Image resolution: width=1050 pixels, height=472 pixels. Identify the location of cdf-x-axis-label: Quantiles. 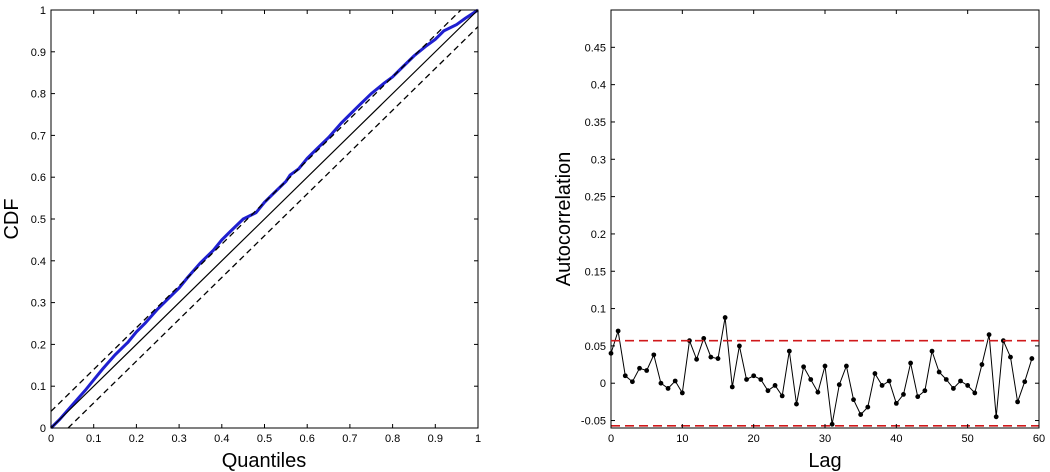
(264, 461).